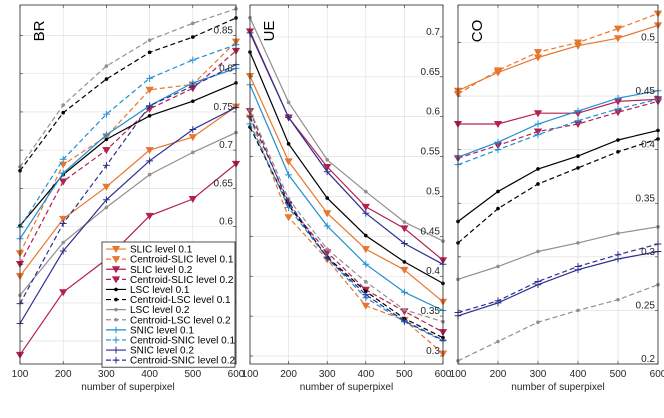 Image resolution: width=664 pixels, height=418 pixels. Describe the element at coordinates (192, 374) in the screenshot. I see `x-tick-label: 500` at that location.